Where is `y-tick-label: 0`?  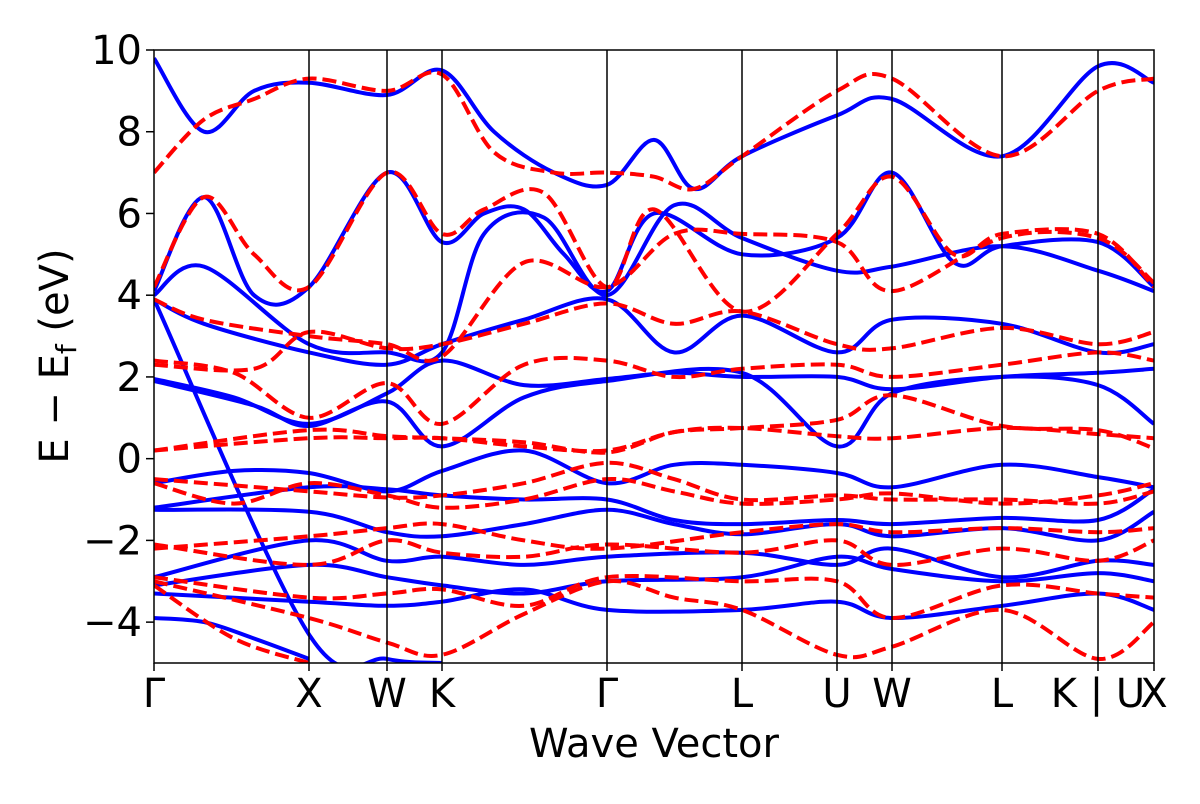 y-tick-label: 0 is located at coordinates (129, 460).